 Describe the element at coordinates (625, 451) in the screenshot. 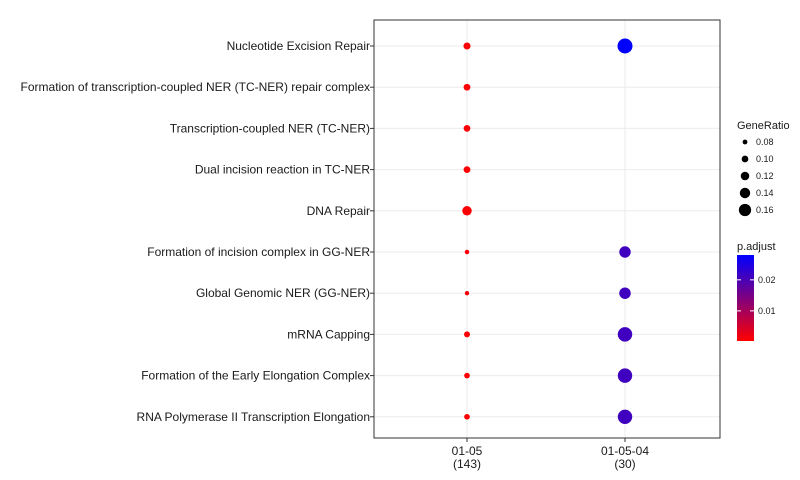

I see `x-tick-label: 01-05-04` at that location.